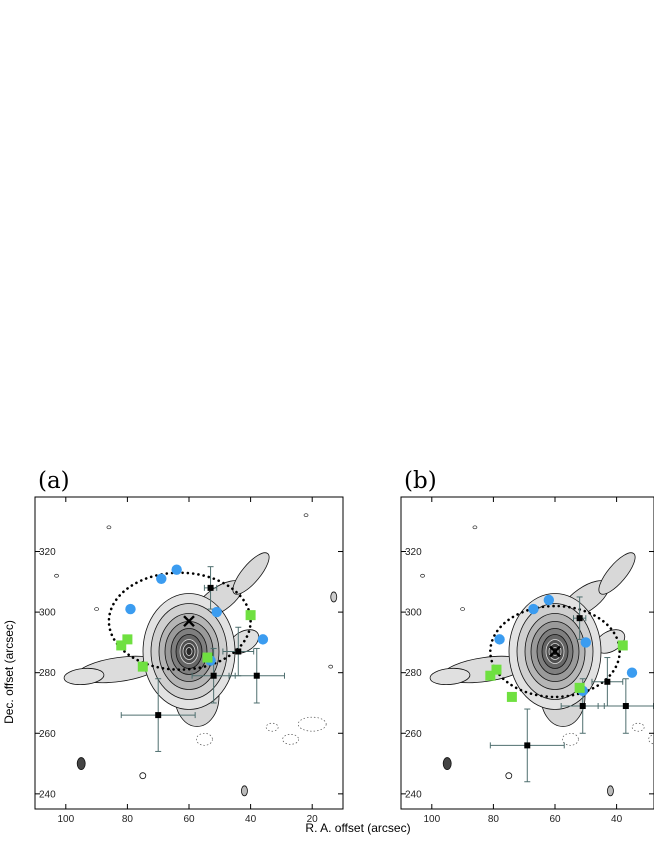 The image size is (654, 846). What do you see at coordinates (54, 481) in the screenshot?
I see `panel-label-a: (a)` at bounding box center [54, 481].